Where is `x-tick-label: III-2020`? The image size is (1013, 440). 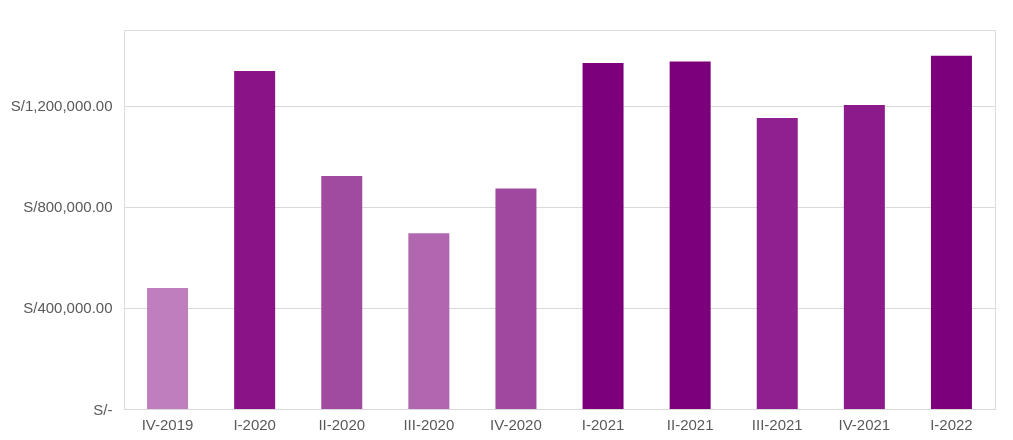 x-tick-label: III-2020 is located at coordinates (429, 424).